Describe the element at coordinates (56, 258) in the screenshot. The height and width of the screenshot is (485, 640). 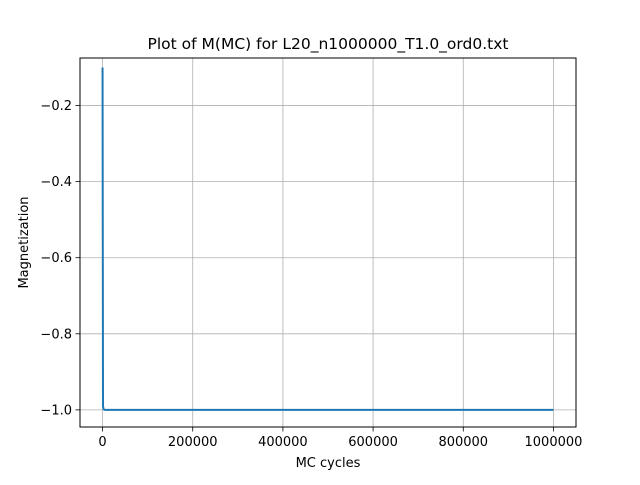
I see `y-tick-label: −0.6` at that location.